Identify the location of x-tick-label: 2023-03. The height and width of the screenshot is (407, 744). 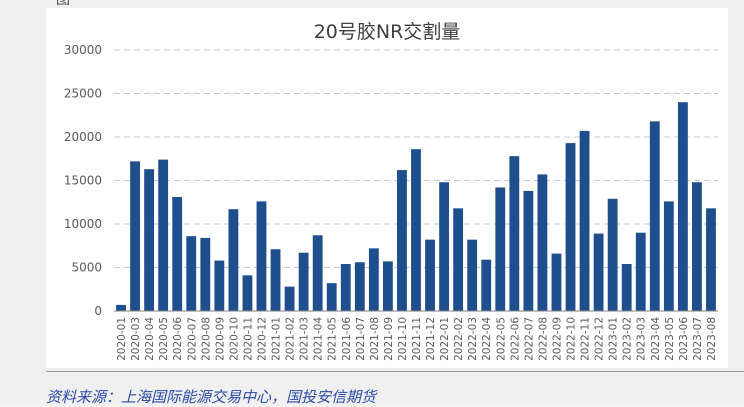
(642, 339).